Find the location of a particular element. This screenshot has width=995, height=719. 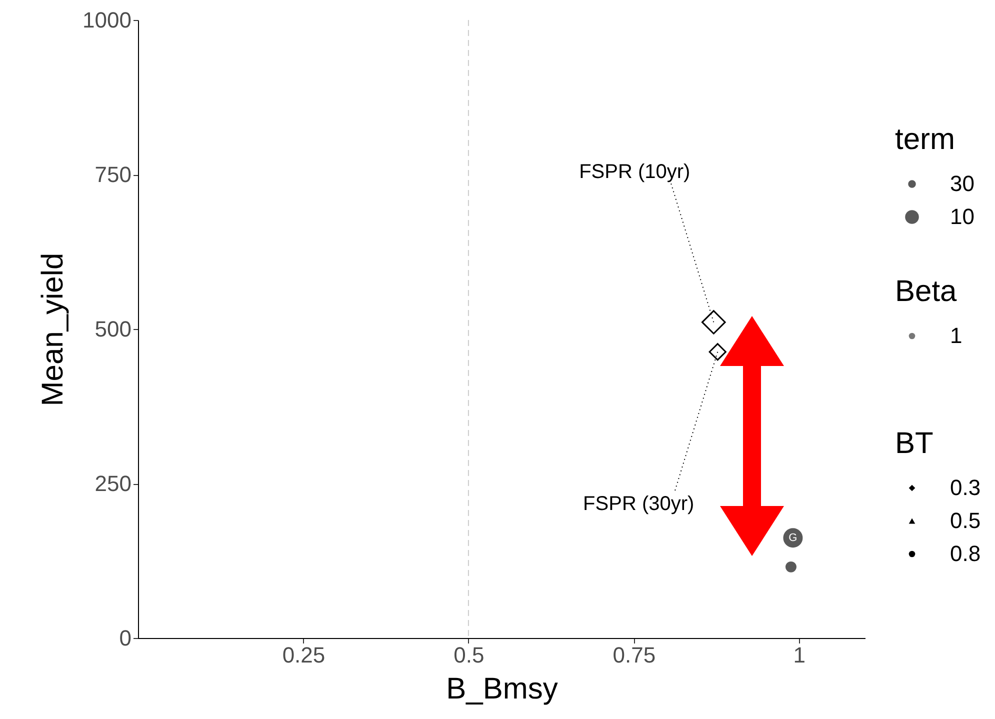

text: BT is located at coordinates (914, 443).